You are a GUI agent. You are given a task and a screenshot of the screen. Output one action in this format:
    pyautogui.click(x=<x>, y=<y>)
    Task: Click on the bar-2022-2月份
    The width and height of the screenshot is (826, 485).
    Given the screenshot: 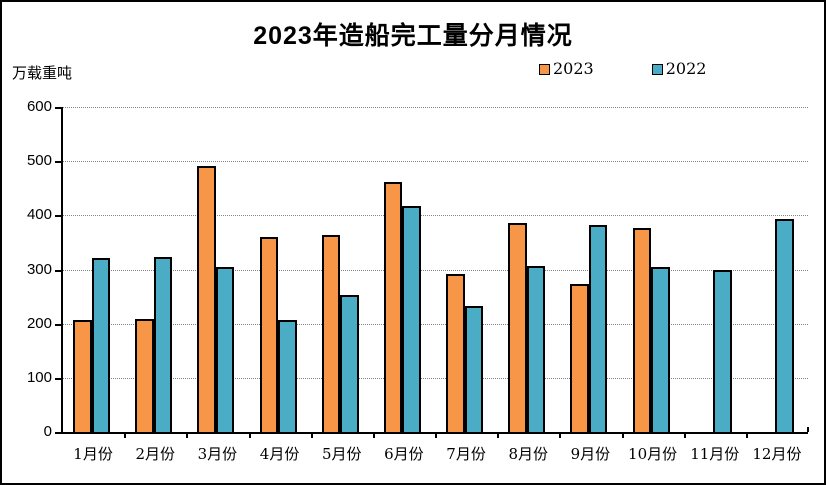 What is the action you would take?
    pyautogui.click(x=163, y=345)
    